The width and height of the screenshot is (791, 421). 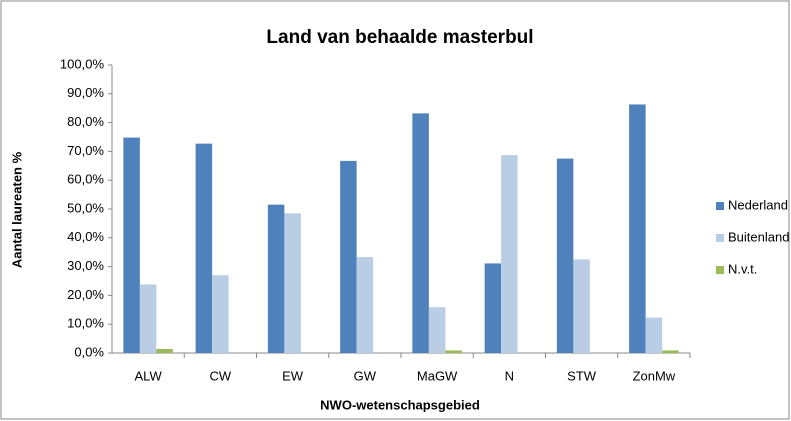 What do you see at coordinates (293, 375) in the screenshot?
I see `x-tick-label: EW` at bounding box center [293, 375].